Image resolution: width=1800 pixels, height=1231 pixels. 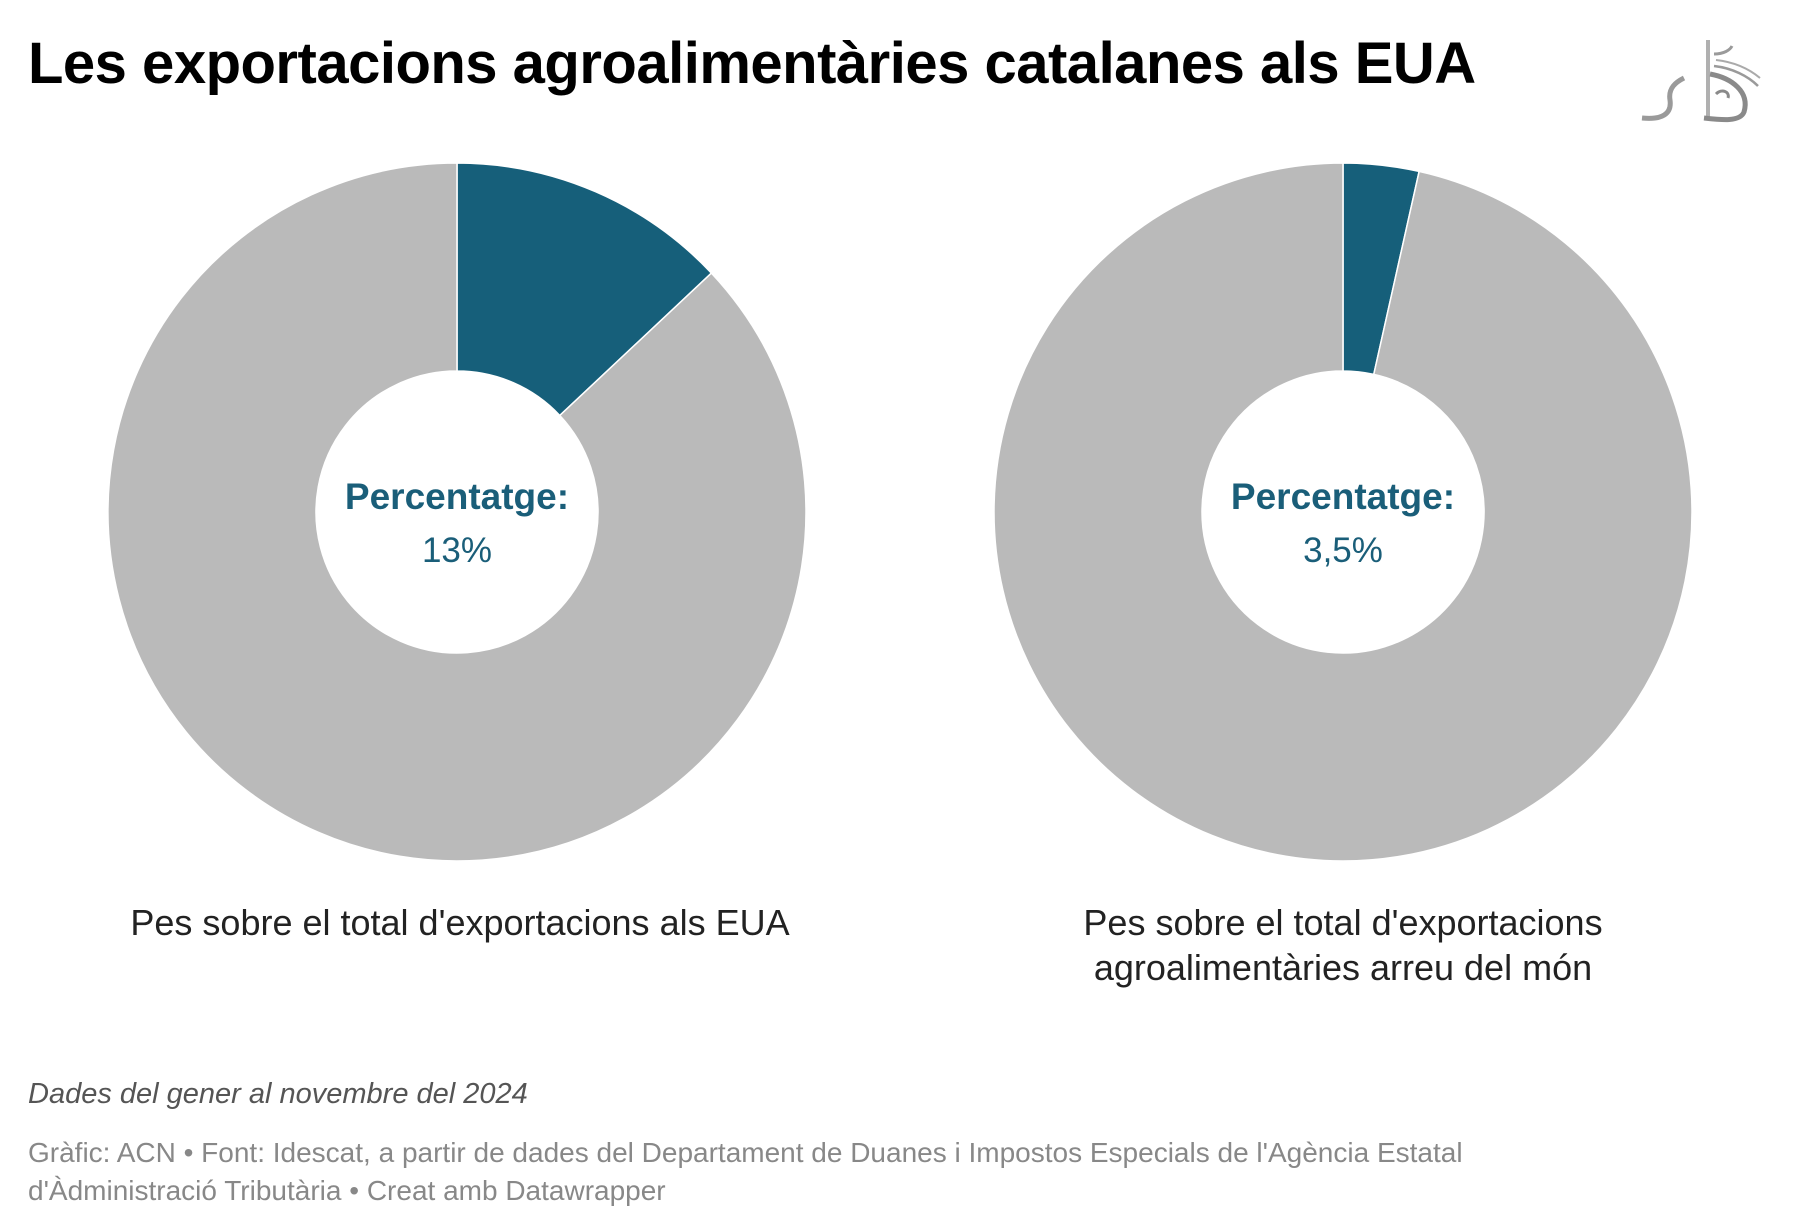 I want to click on chart-2-center-value: 3,5%, so click(x=1343, y=550).